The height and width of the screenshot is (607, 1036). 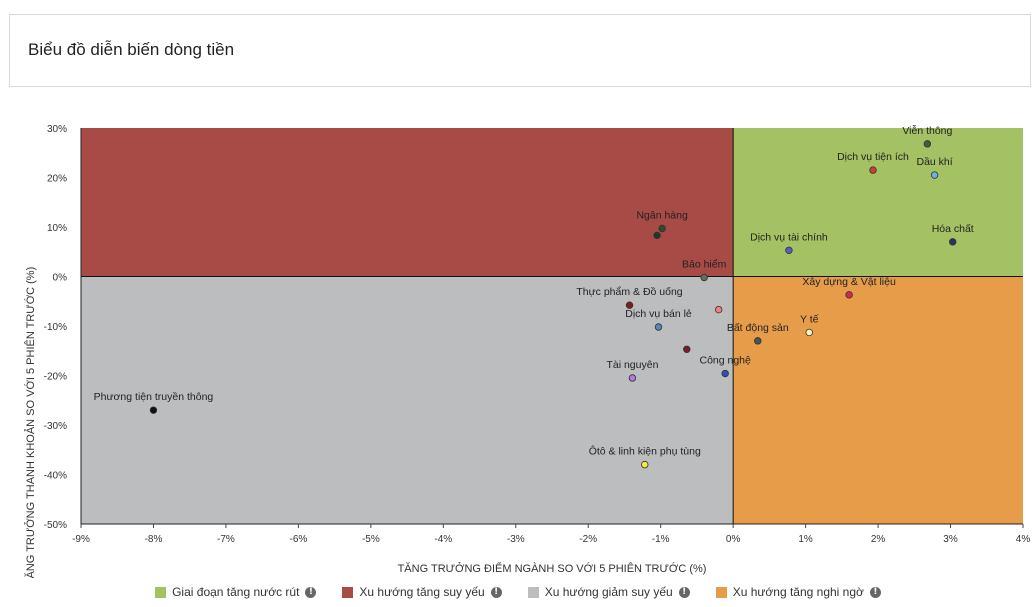 What do you see at coordinates (57, 228) in the screenshot?
I see `y-tick-label: 10%` at bounding box center [57, 228].